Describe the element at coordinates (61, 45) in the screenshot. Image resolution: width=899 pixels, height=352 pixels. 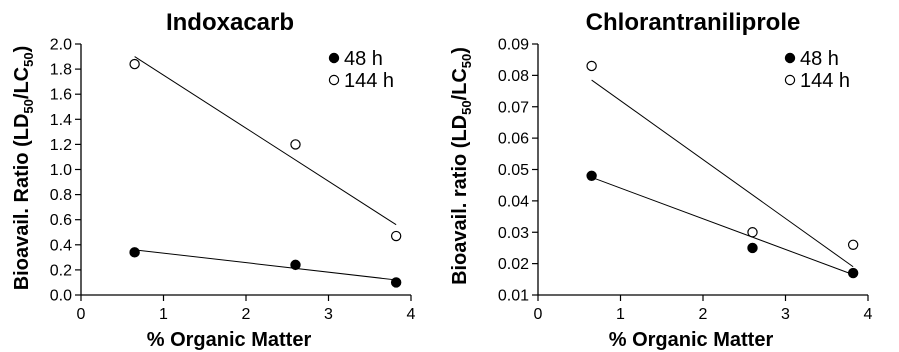
I see `y-tick-label: 2.0` at that location.